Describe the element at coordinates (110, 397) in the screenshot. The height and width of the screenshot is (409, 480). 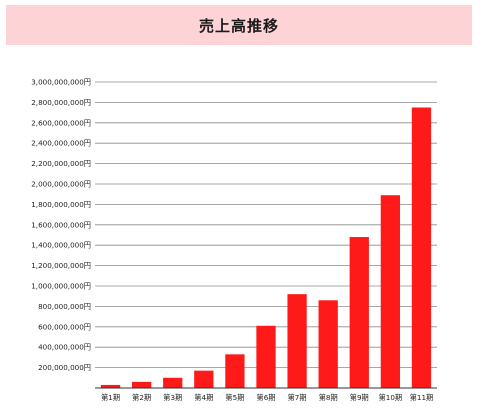
I see `x-tick-label: 第1期` at that location.